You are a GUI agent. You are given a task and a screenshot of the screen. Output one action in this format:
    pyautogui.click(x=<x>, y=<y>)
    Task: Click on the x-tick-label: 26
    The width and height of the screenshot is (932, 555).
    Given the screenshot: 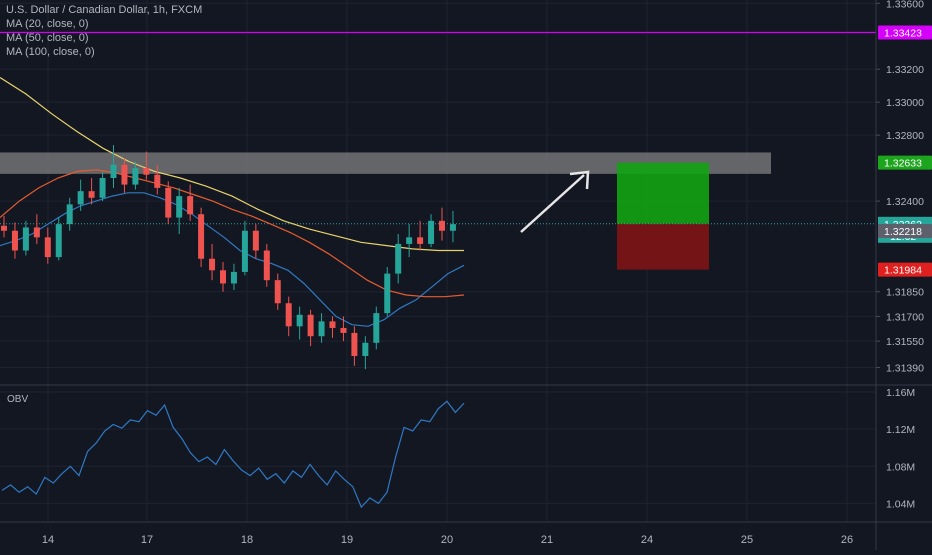 What is the action you would take?
    pyautogui.click(x=847, y=540)
    